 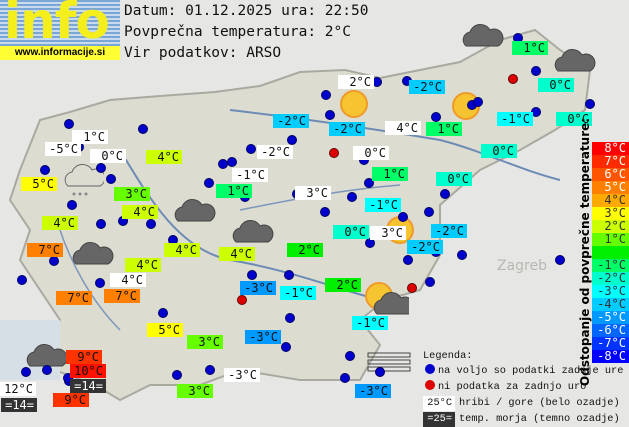 I want to click on scale-step: -8°C, so click(x=610, y=356).